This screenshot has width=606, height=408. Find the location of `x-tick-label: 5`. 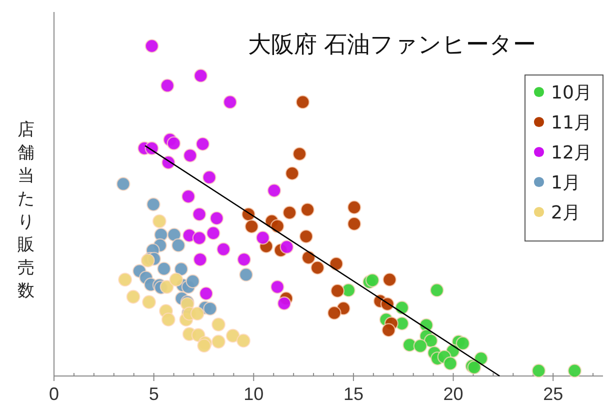

x-tick-label: 5 is located at coordinates (153, 394).